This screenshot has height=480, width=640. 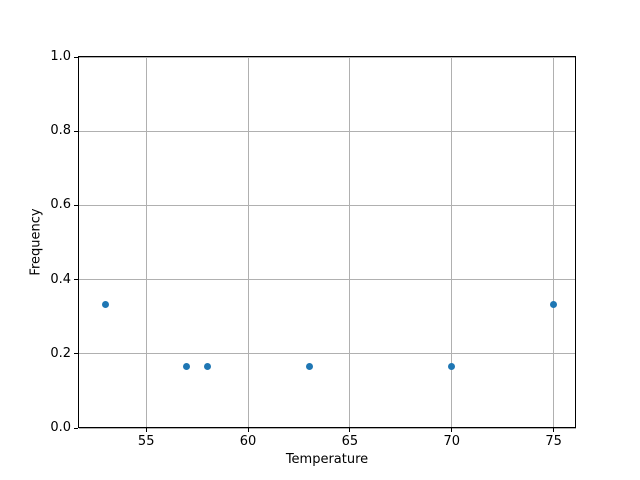 What do you see at coordinates (60, 427) in the screenshot?
I see `y-tick-label: 0.0` at bounding box center [60, 427].